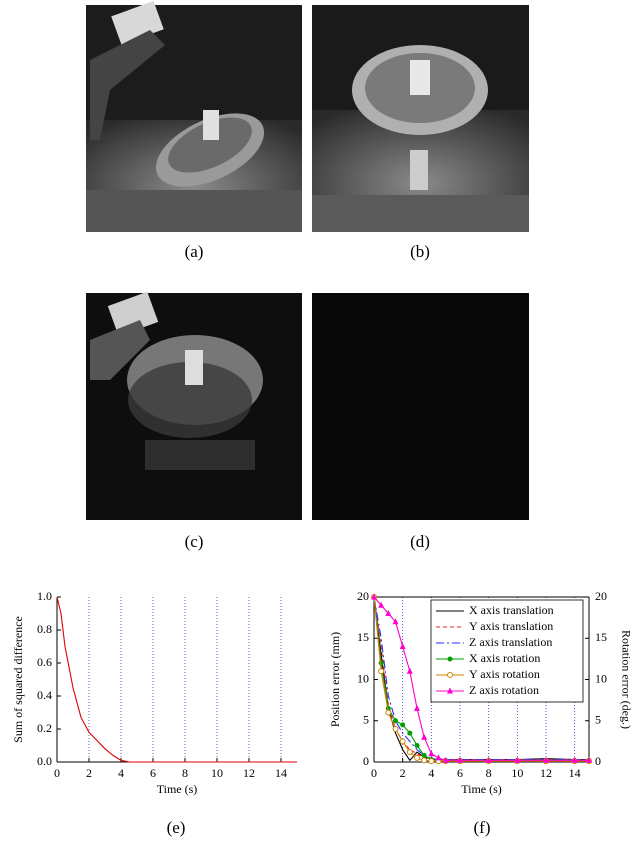  What do you see at coordinates (511, 610) in the screenshot?
I see `legend-label: X axis translation` at bounding box center [511, 610].